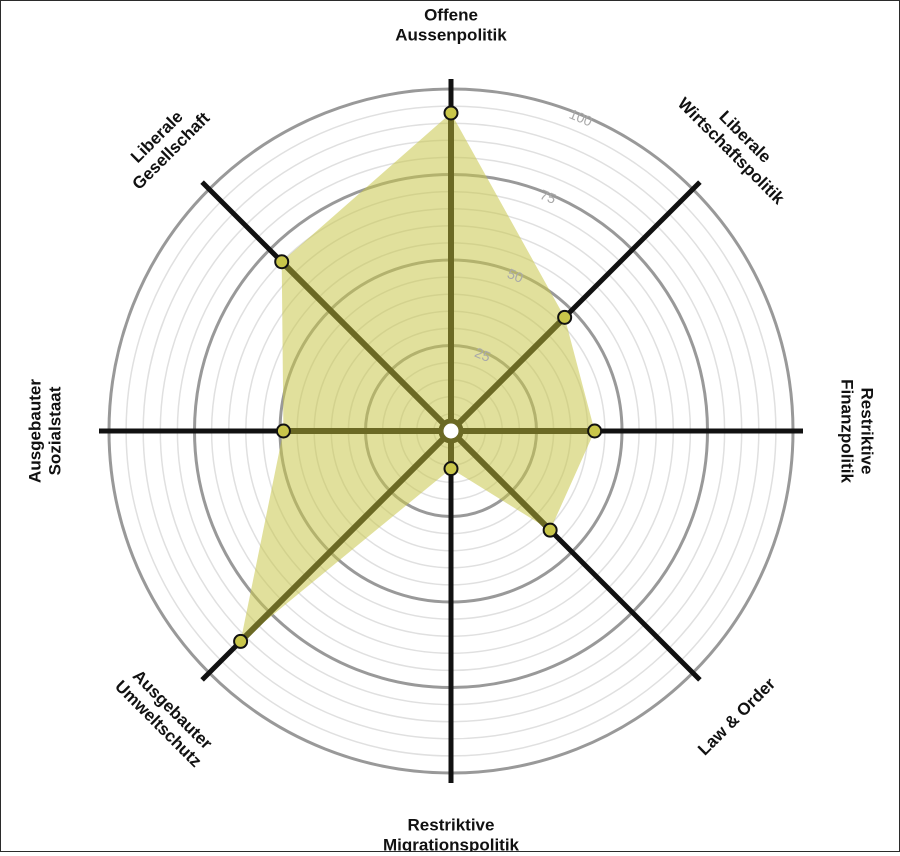 Image resolution: width=900 pixels, height=856 pixels. What do you see at coordinates (34, 431) in the screenshot?
I see `axis-label-line: Ausgebauter` at bounding box center [34, 431].